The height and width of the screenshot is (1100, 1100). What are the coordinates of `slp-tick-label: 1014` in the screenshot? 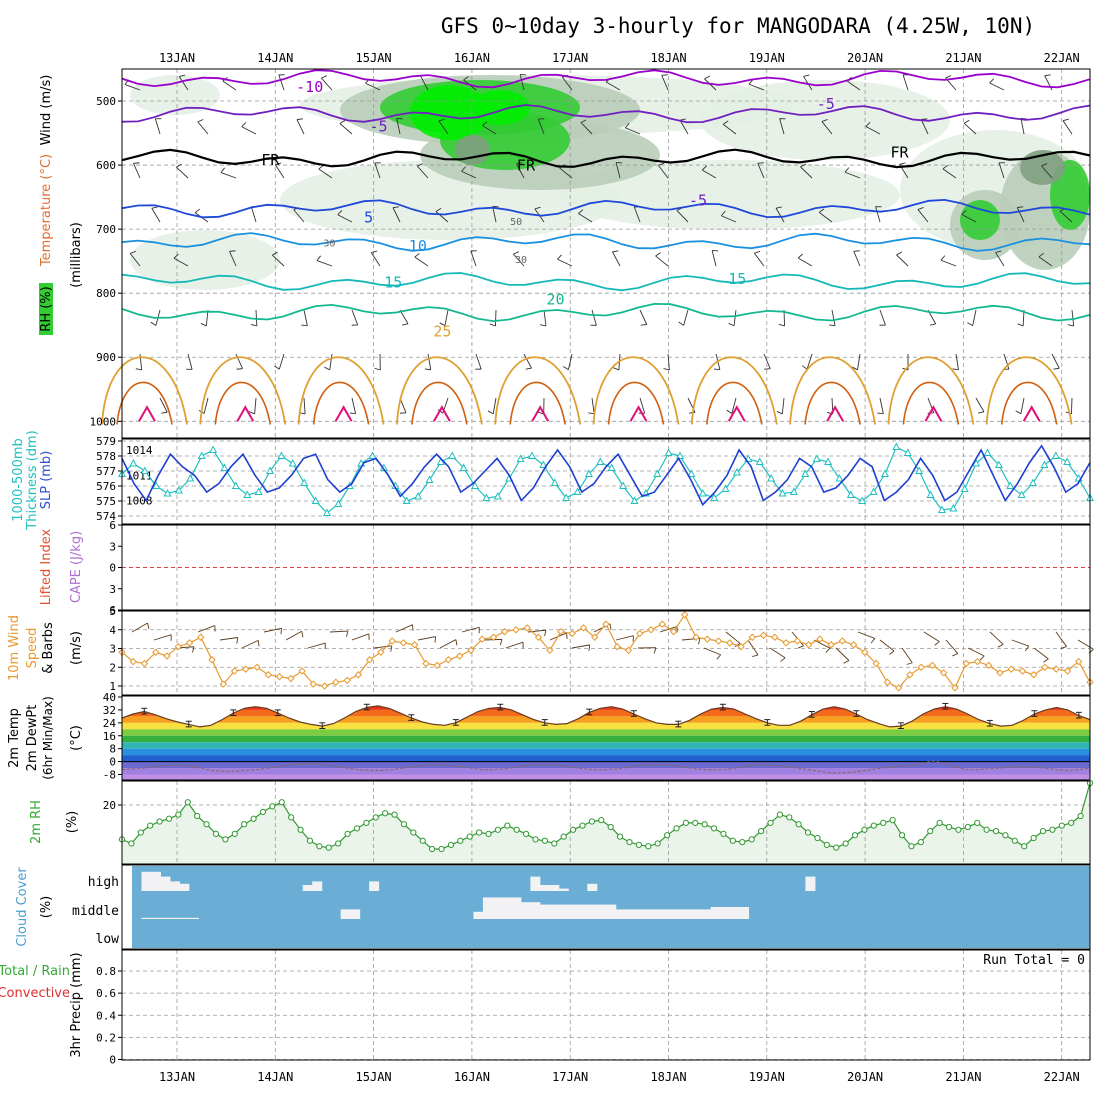 It's located at (139, 450).